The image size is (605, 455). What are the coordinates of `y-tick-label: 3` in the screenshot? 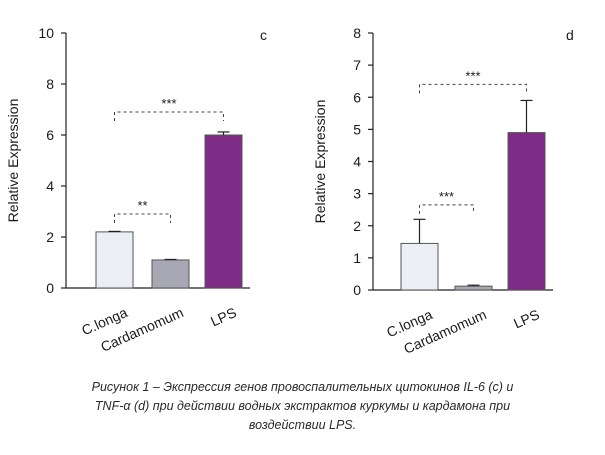 It's located at (357, 194).